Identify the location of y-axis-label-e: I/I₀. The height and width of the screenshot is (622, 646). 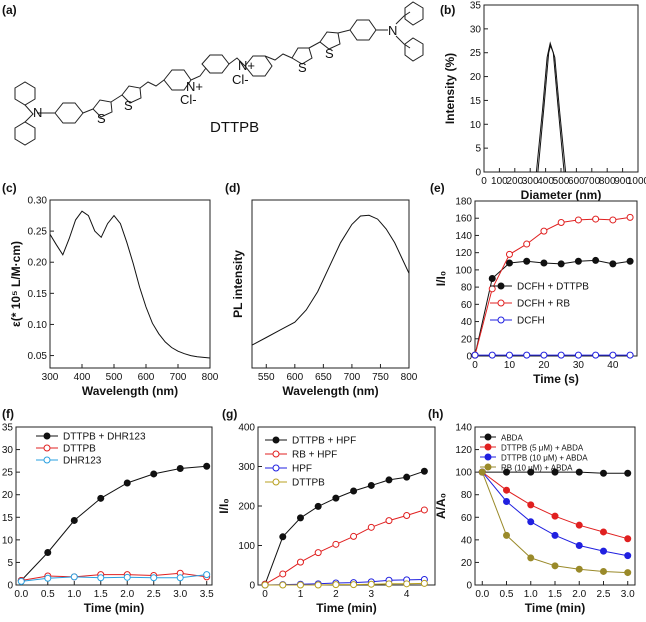
(441, 278).